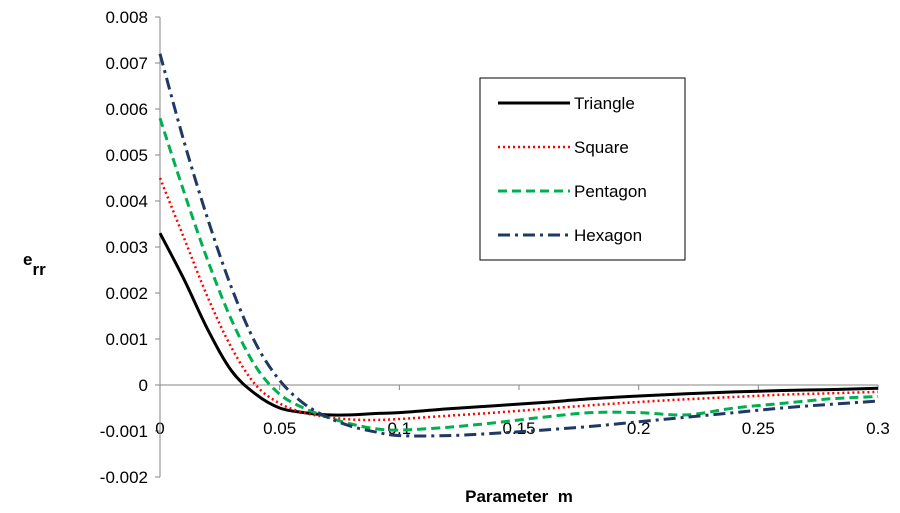 This screenshot has height=513, width=900. What do you see at coordinates (610, 191) in the screenshot?
I see `legend-label-pentagon: Pentagon` at bounding box center [610, 191].